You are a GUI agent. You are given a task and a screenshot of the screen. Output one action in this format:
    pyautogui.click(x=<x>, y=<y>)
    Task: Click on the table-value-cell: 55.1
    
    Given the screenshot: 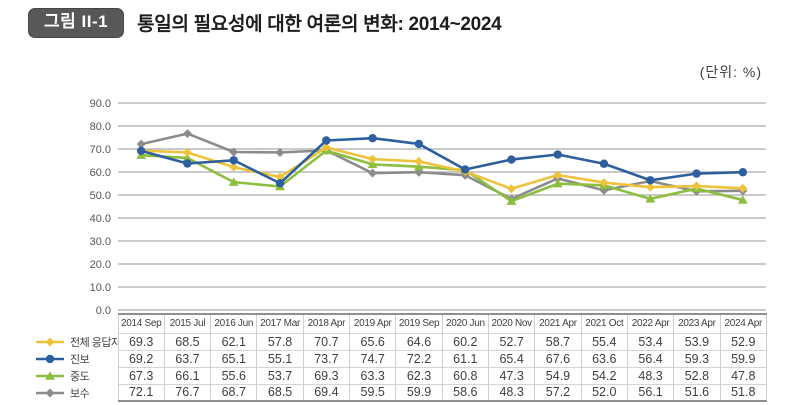 What is the action you would take?
    pyautogui.click(x=280, y=358)
    